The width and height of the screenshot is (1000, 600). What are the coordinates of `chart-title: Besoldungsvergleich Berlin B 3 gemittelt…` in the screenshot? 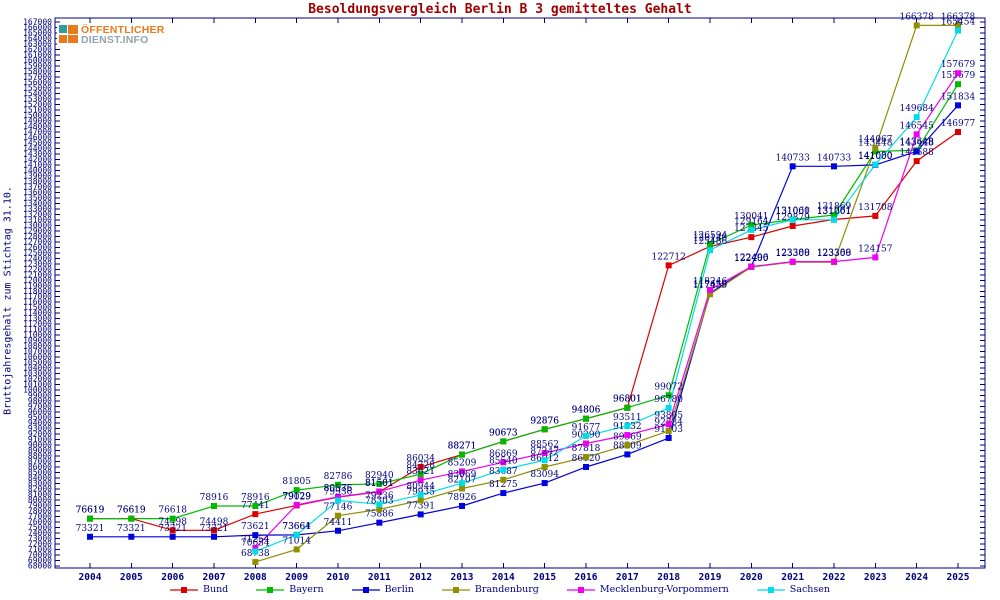 It's located at (500, 9).